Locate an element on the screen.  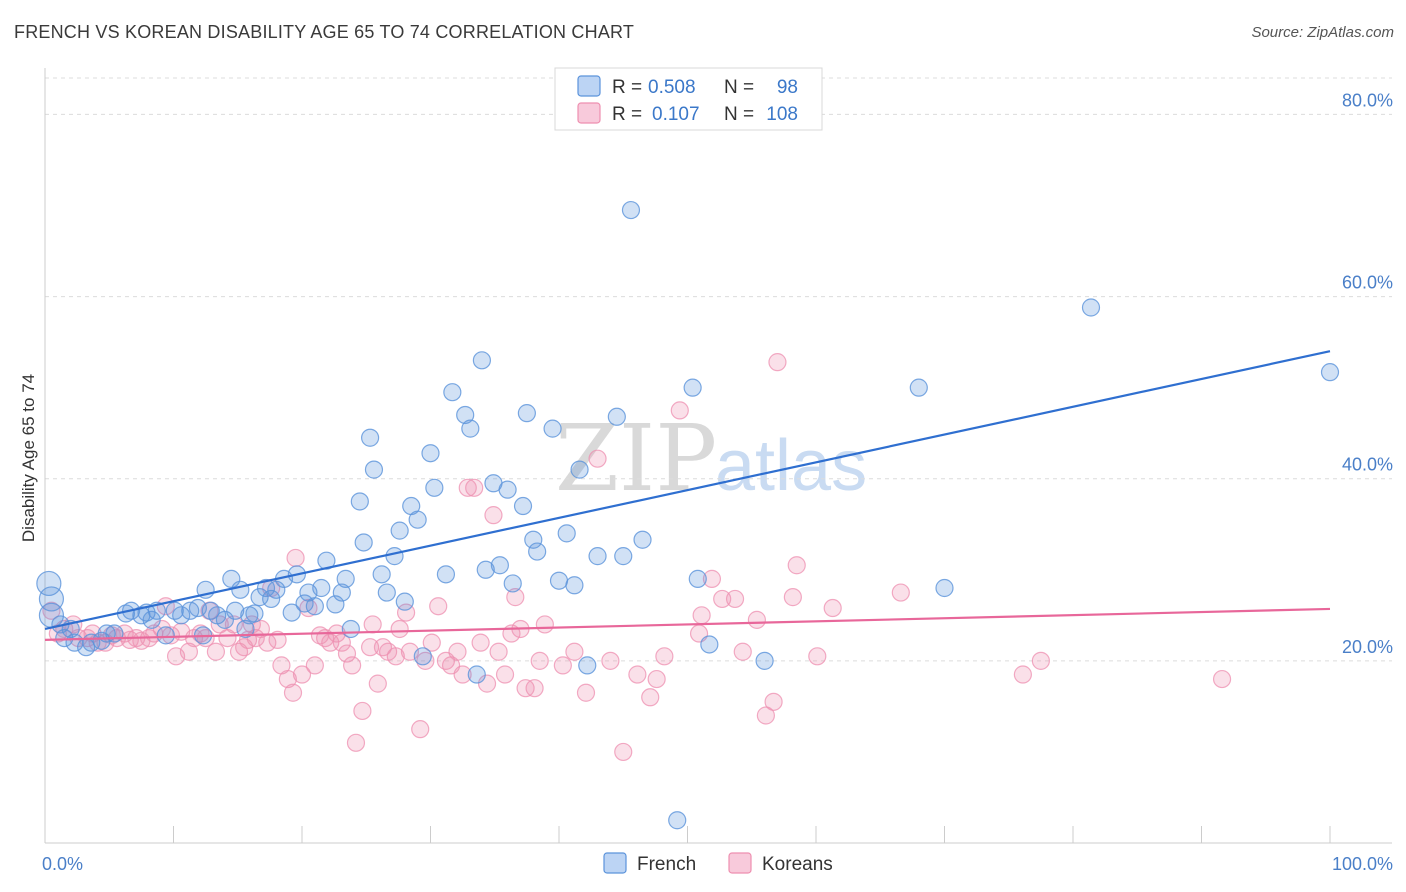
y-tick-label: 40.0% is located at coordinates (1367, 465).